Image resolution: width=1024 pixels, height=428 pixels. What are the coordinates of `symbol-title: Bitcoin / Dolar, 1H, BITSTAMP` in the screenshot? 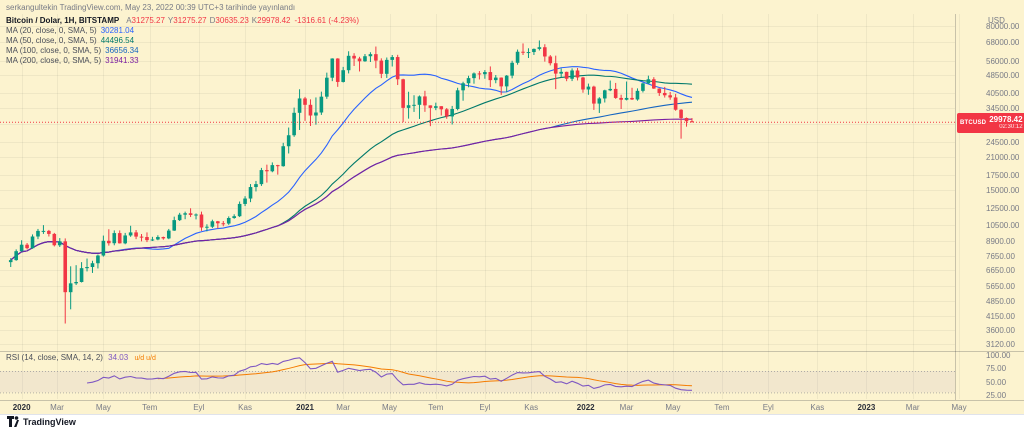 It's located at (63, 20).